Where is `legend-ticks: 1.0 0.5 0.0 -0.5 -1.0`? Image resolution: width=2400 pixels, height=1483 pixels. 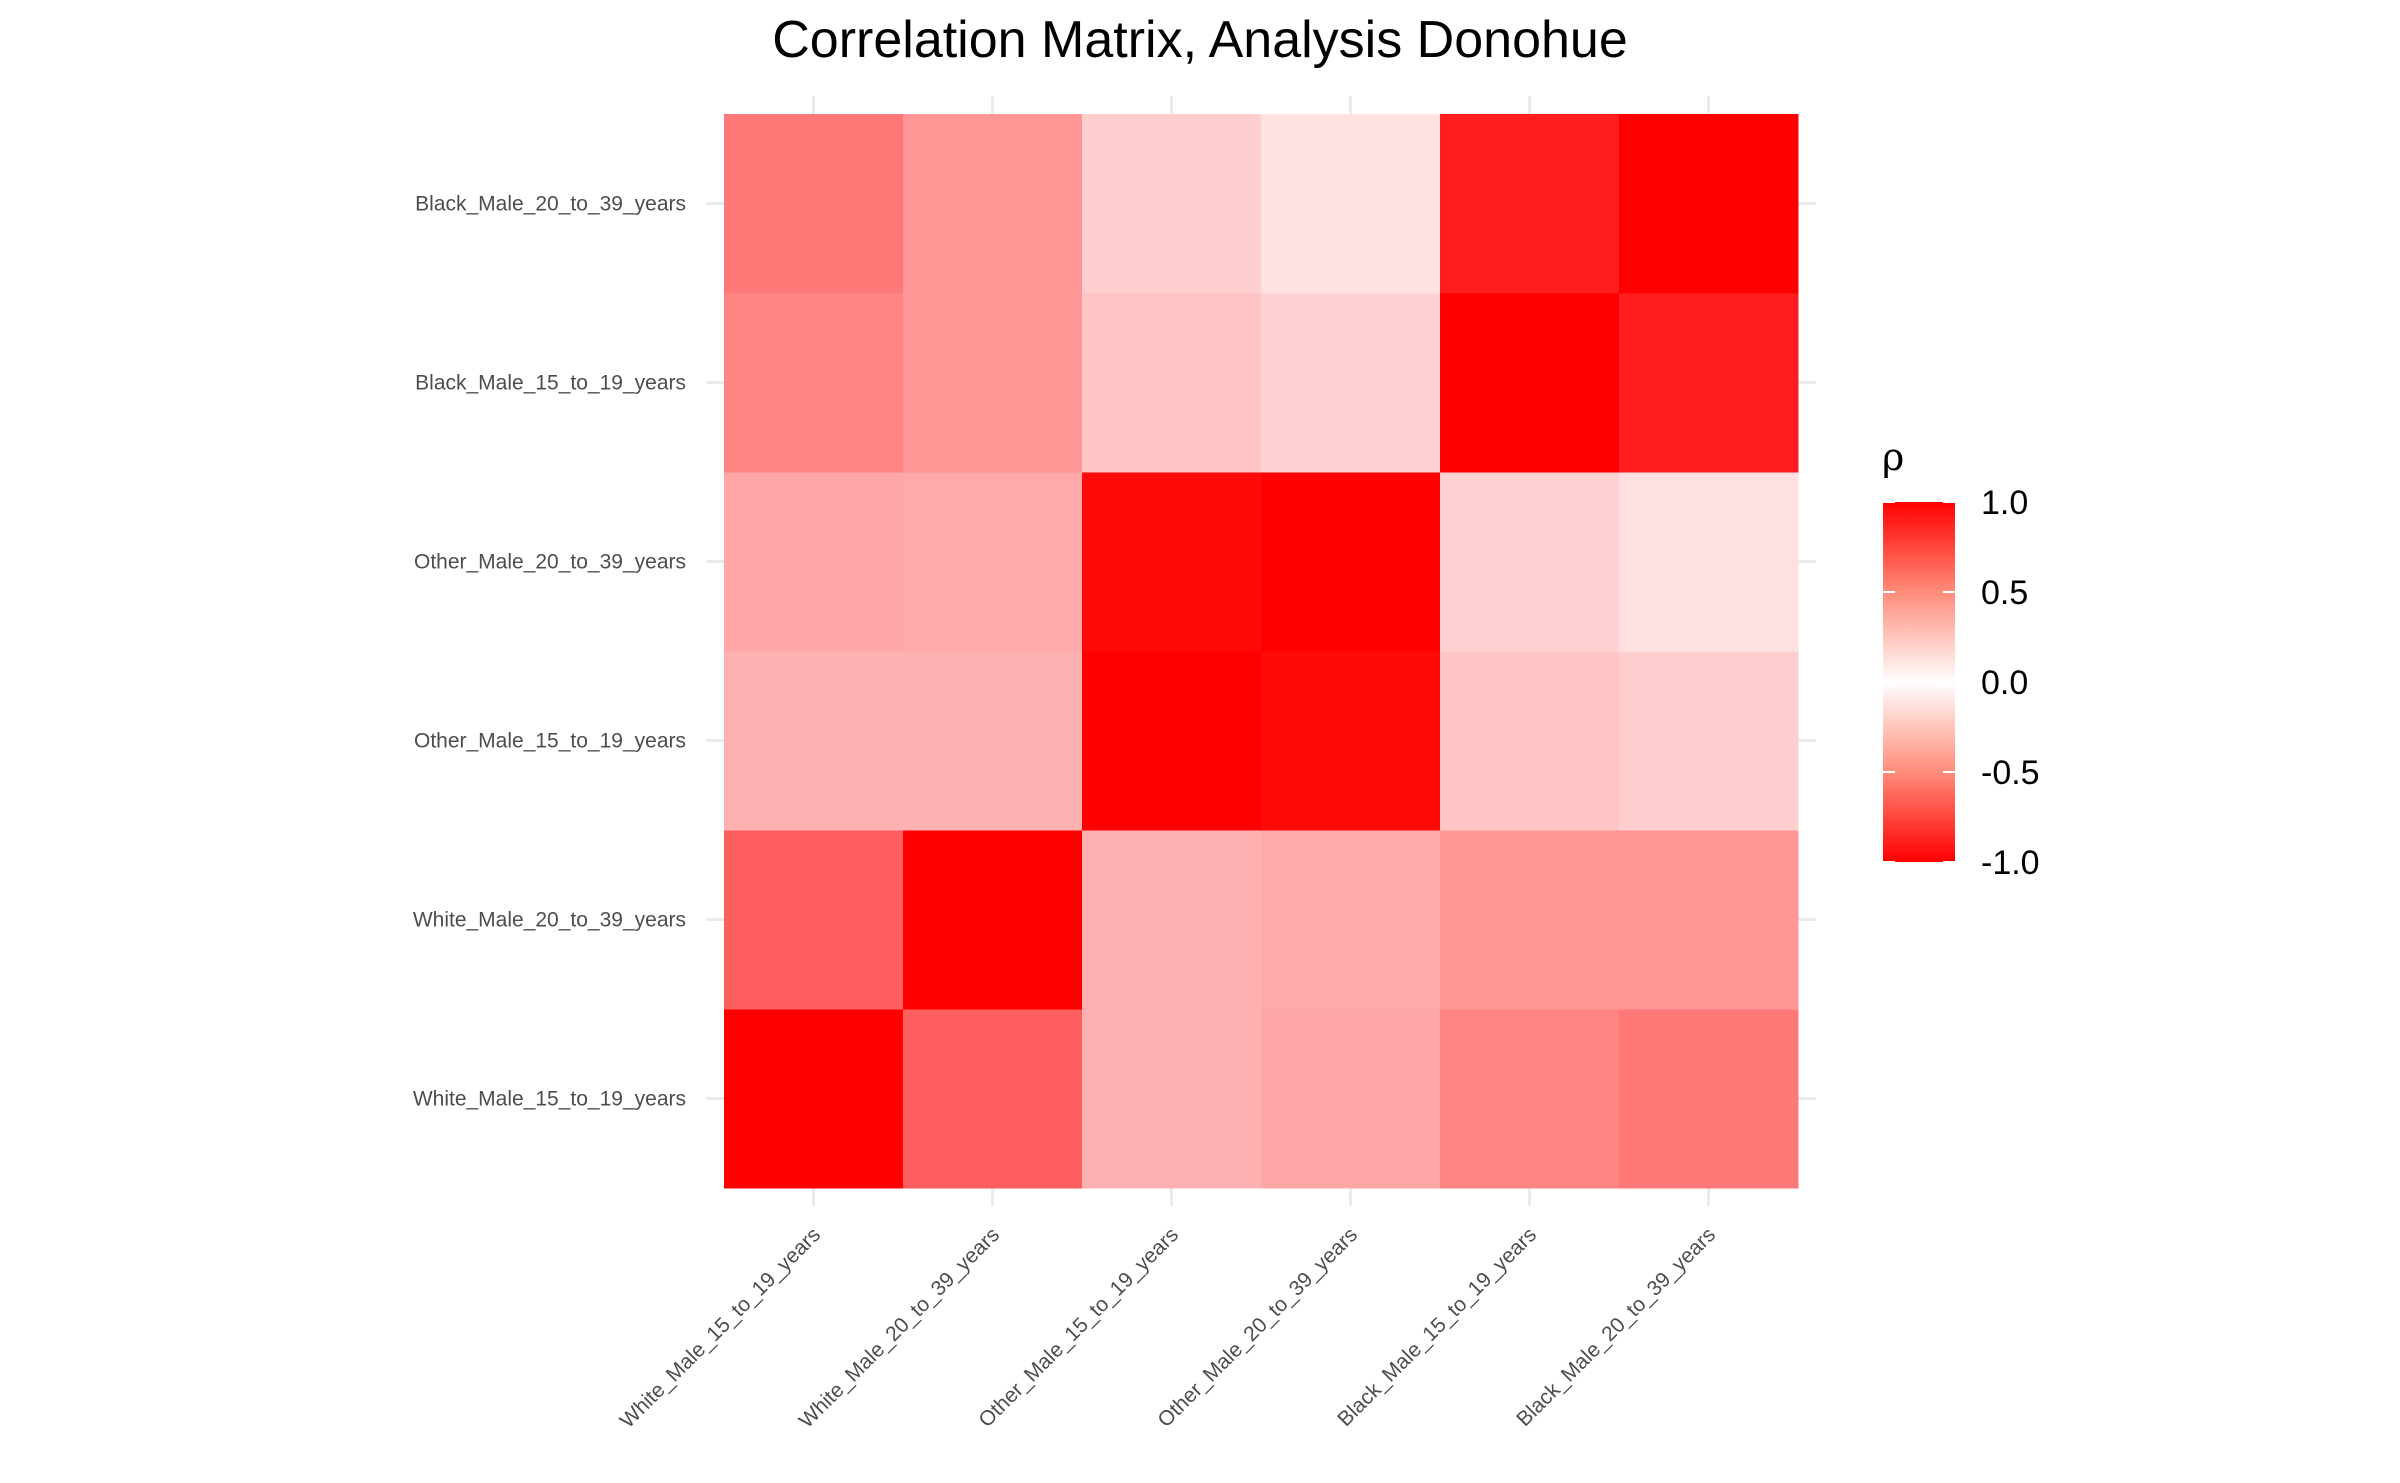
legend-ticks: 1.0 0.5 0.0 -0.5 -1.0 is located at coordinates (1961, 683).